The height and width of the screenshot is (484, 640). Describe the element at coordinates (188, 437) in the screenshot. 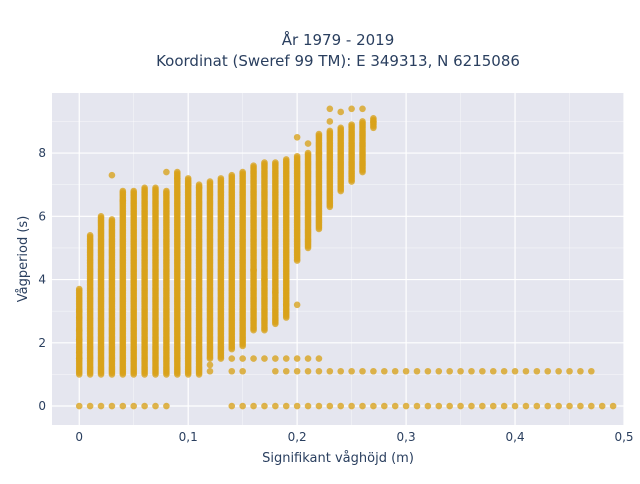

I see `x-tick-label: 0,1` at that location.